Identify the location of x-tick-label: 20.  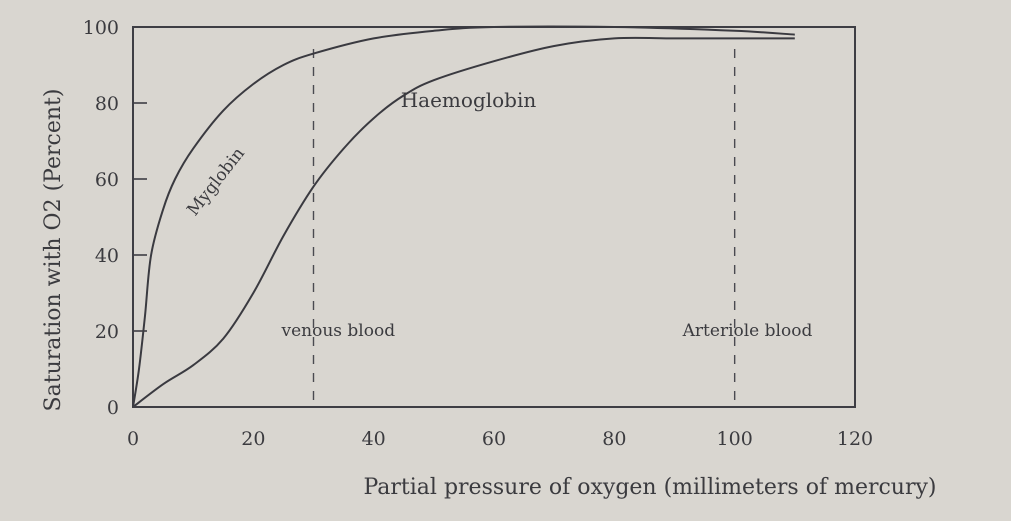
(253, 439).